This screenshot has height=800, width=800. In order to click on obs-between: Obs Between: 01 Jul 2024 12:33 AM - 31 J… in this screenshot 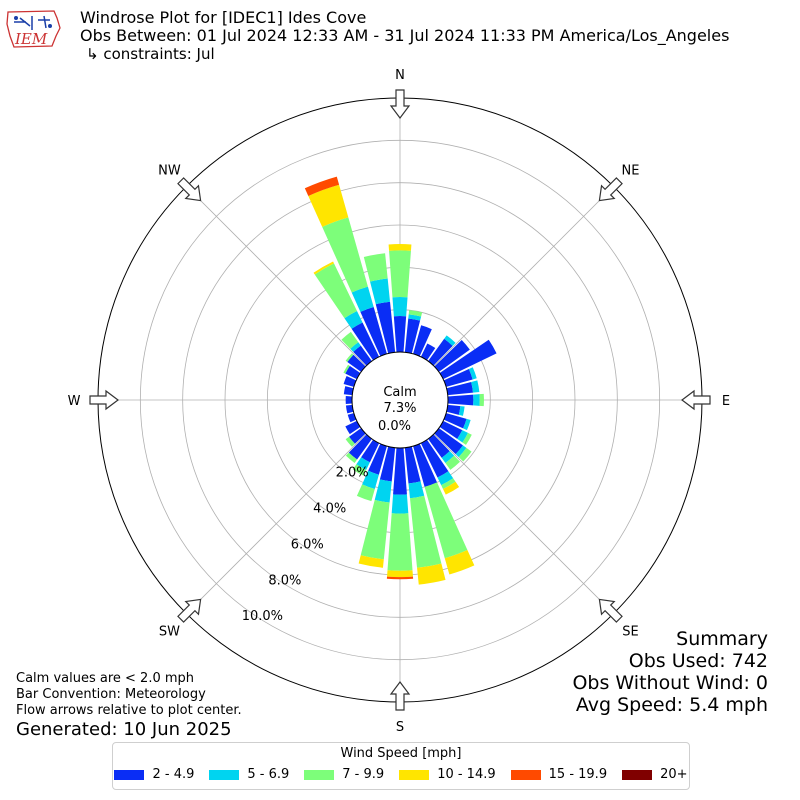, I will do `click(405, 35)`.